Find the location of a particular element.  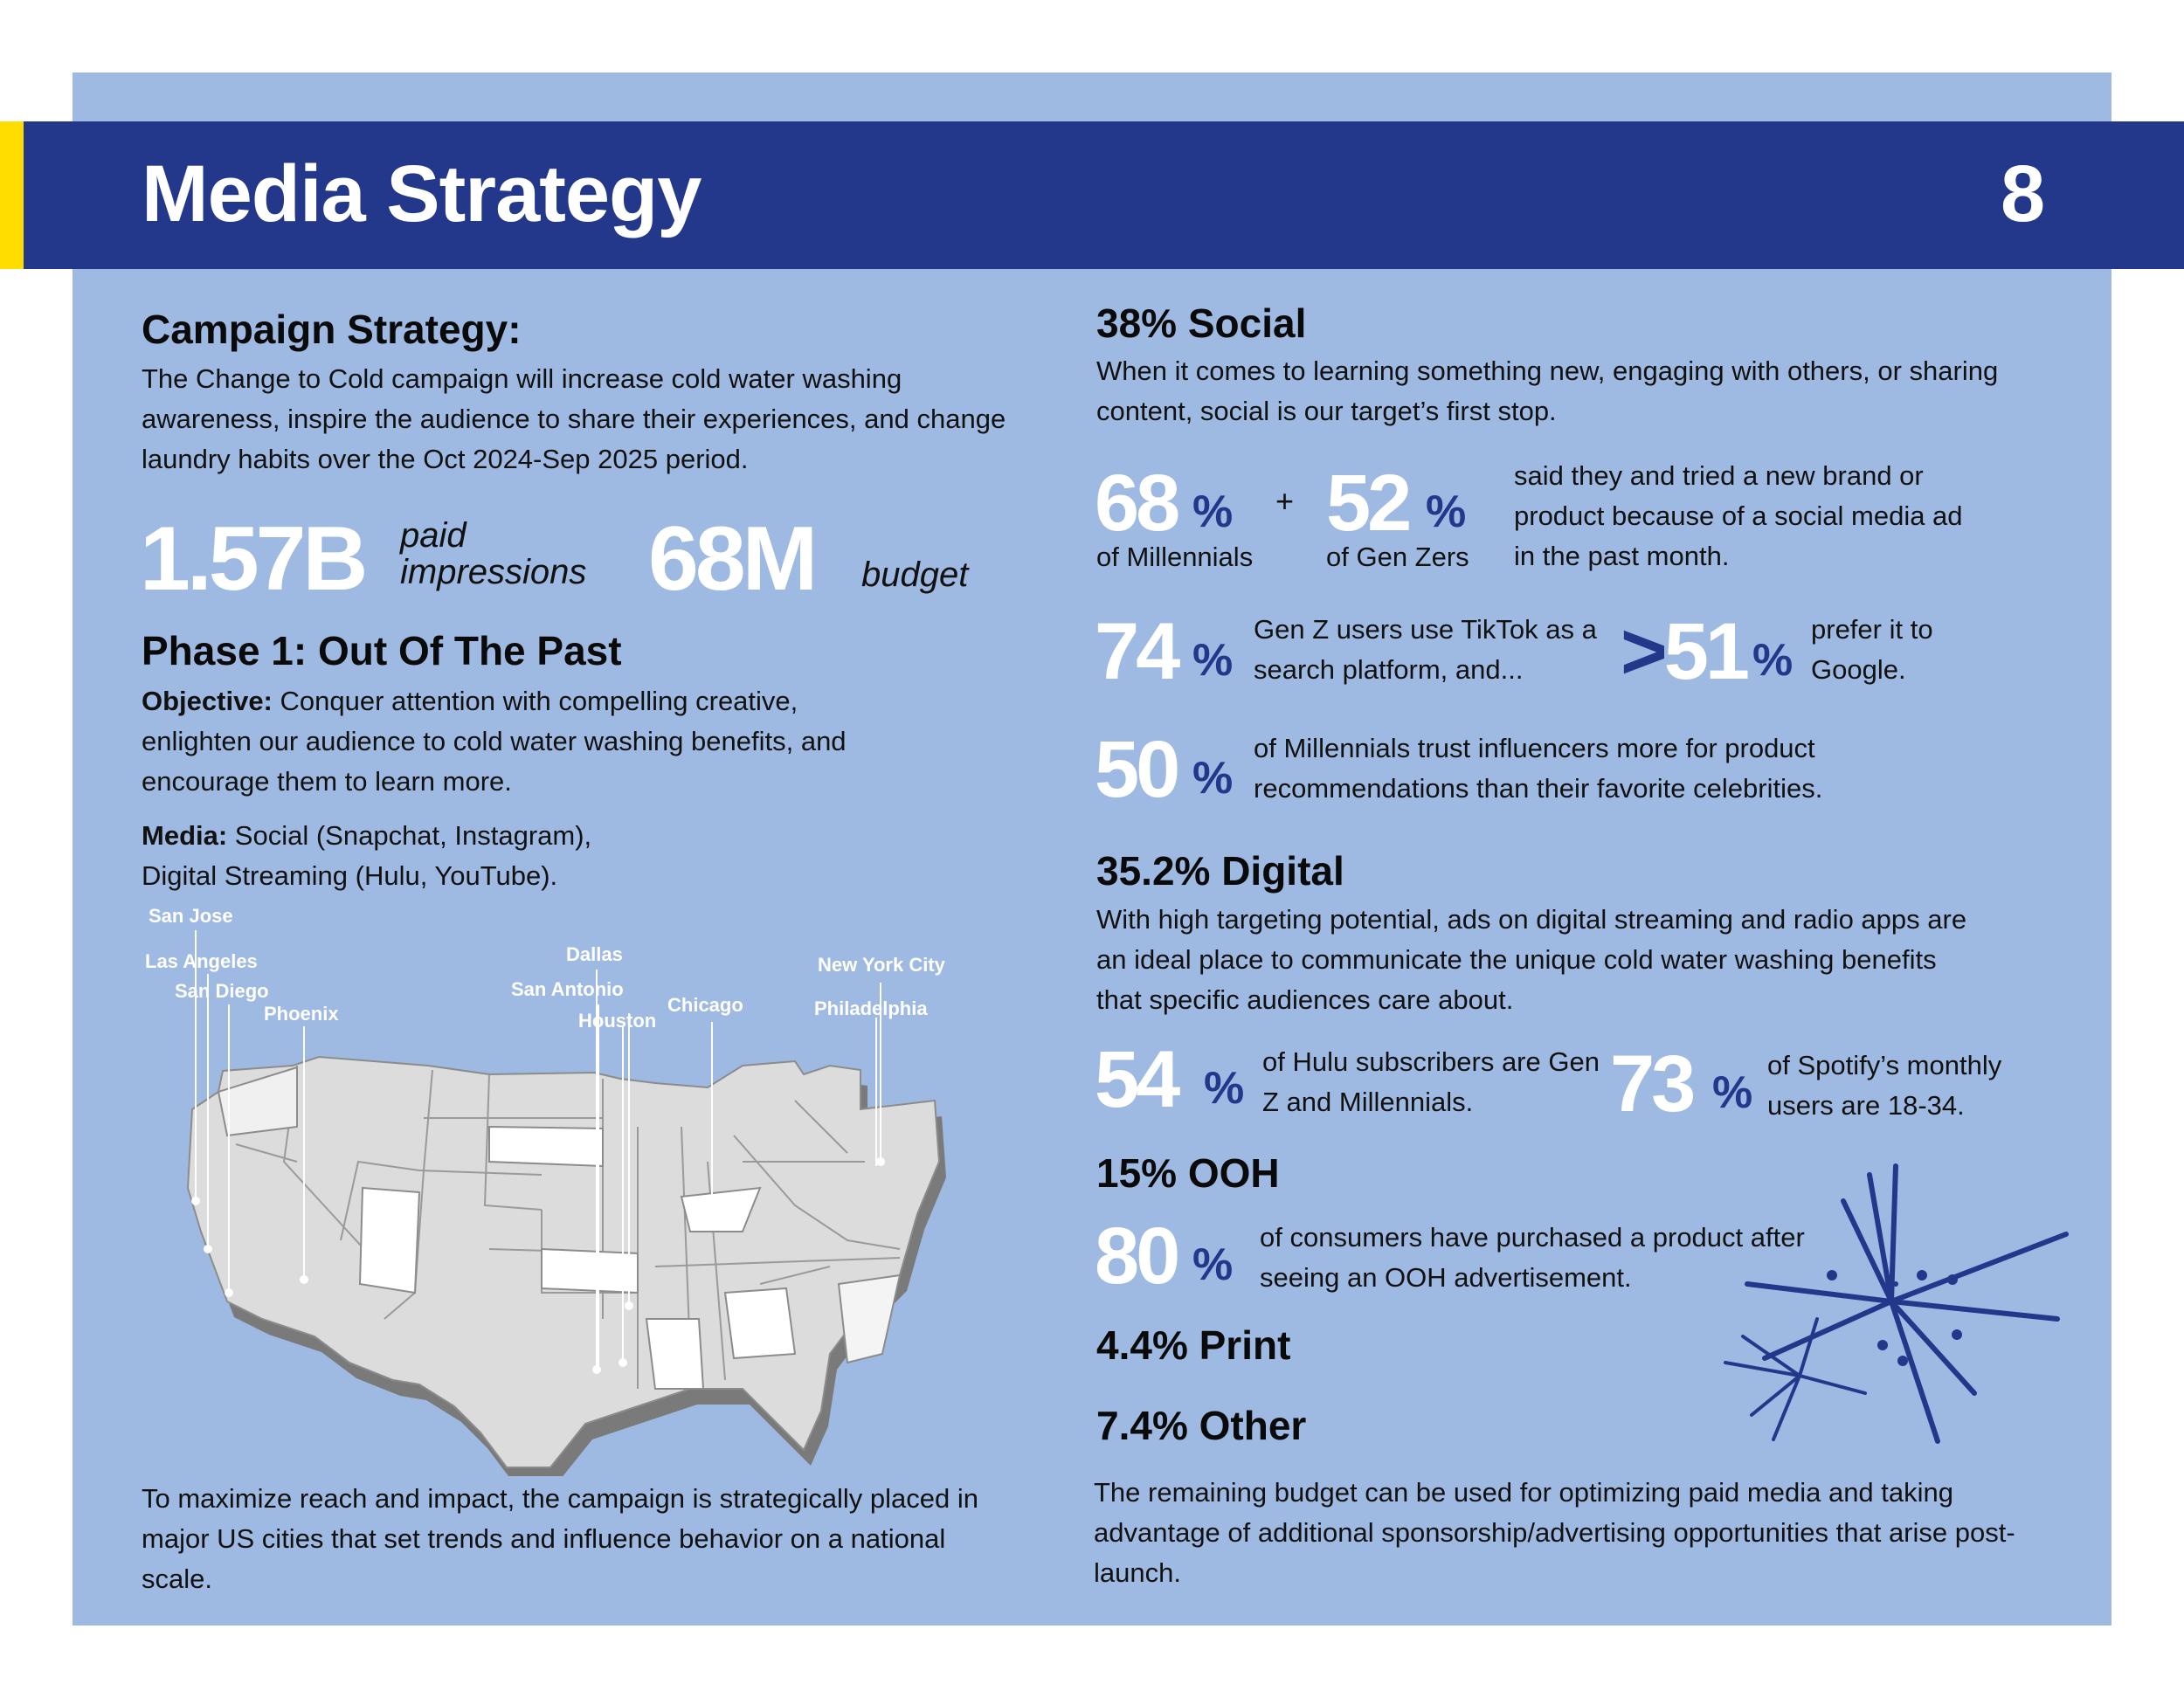

objective-label: Objective: is located at coordinates (207, 701).